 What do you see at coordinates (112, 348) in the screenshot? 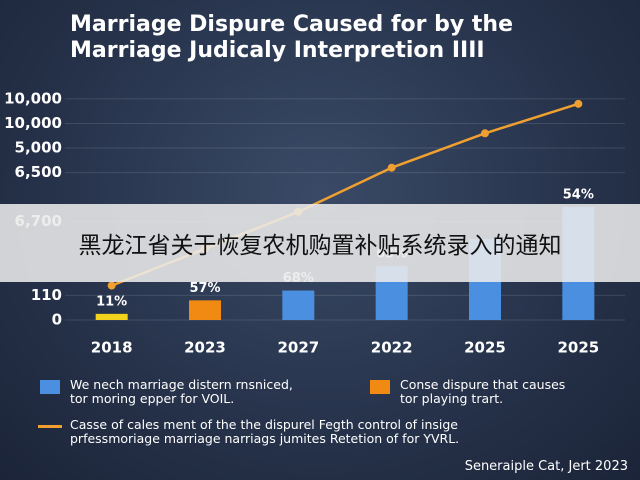
I see `x-tick-label: 2018` at bounding box center [112, 348].